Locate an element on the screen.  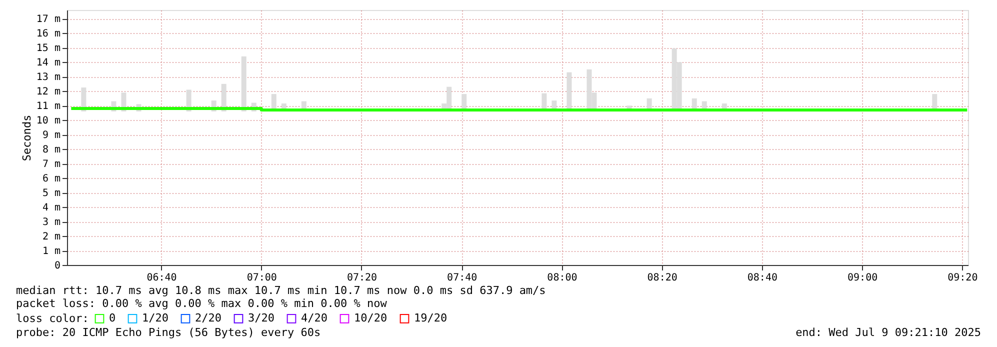
y-tick-label: 7 m is located at coordinates (51, 164).